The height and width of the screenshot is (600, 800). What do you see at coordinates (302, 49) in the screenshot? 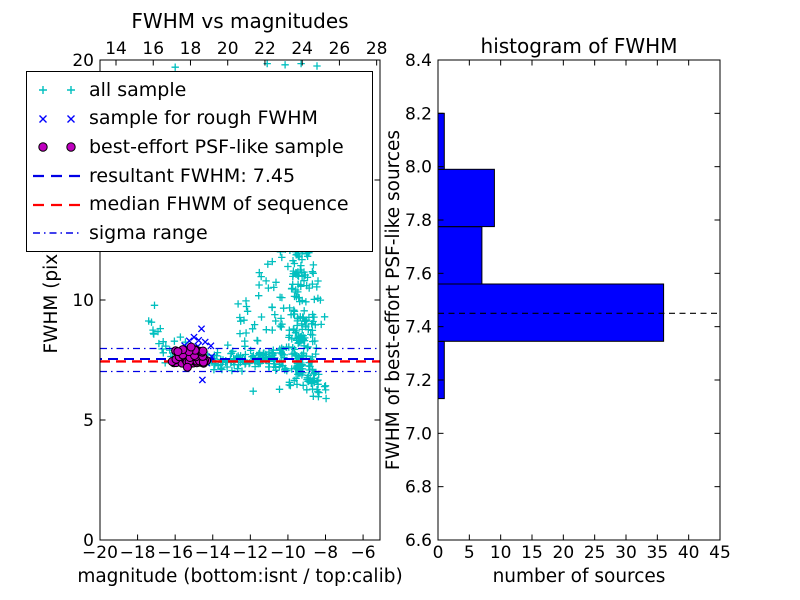
I see `chart-text: 24` at bounding box center [302, 49].